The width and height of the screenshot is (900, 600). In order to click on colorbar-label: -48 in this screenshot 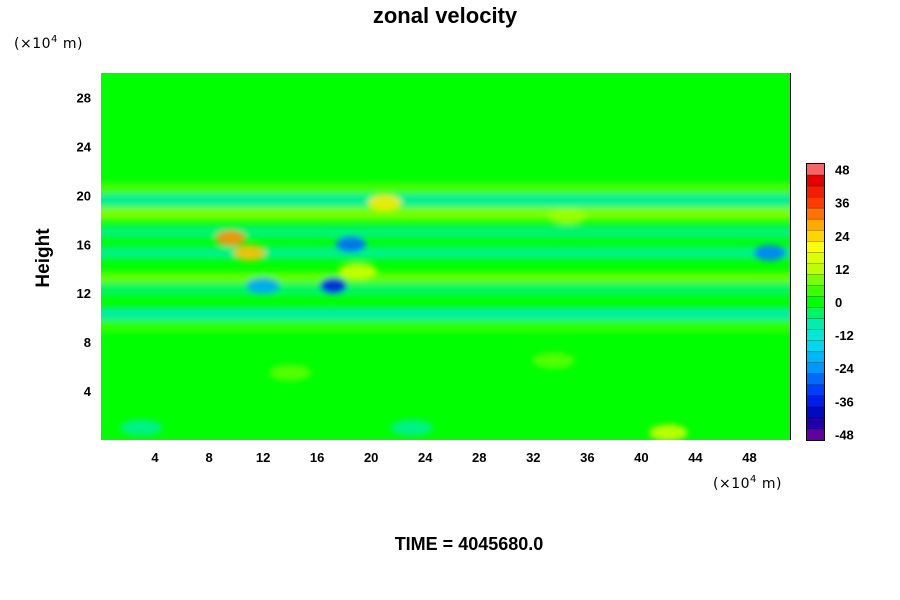, I will do `click(844, 434)`.